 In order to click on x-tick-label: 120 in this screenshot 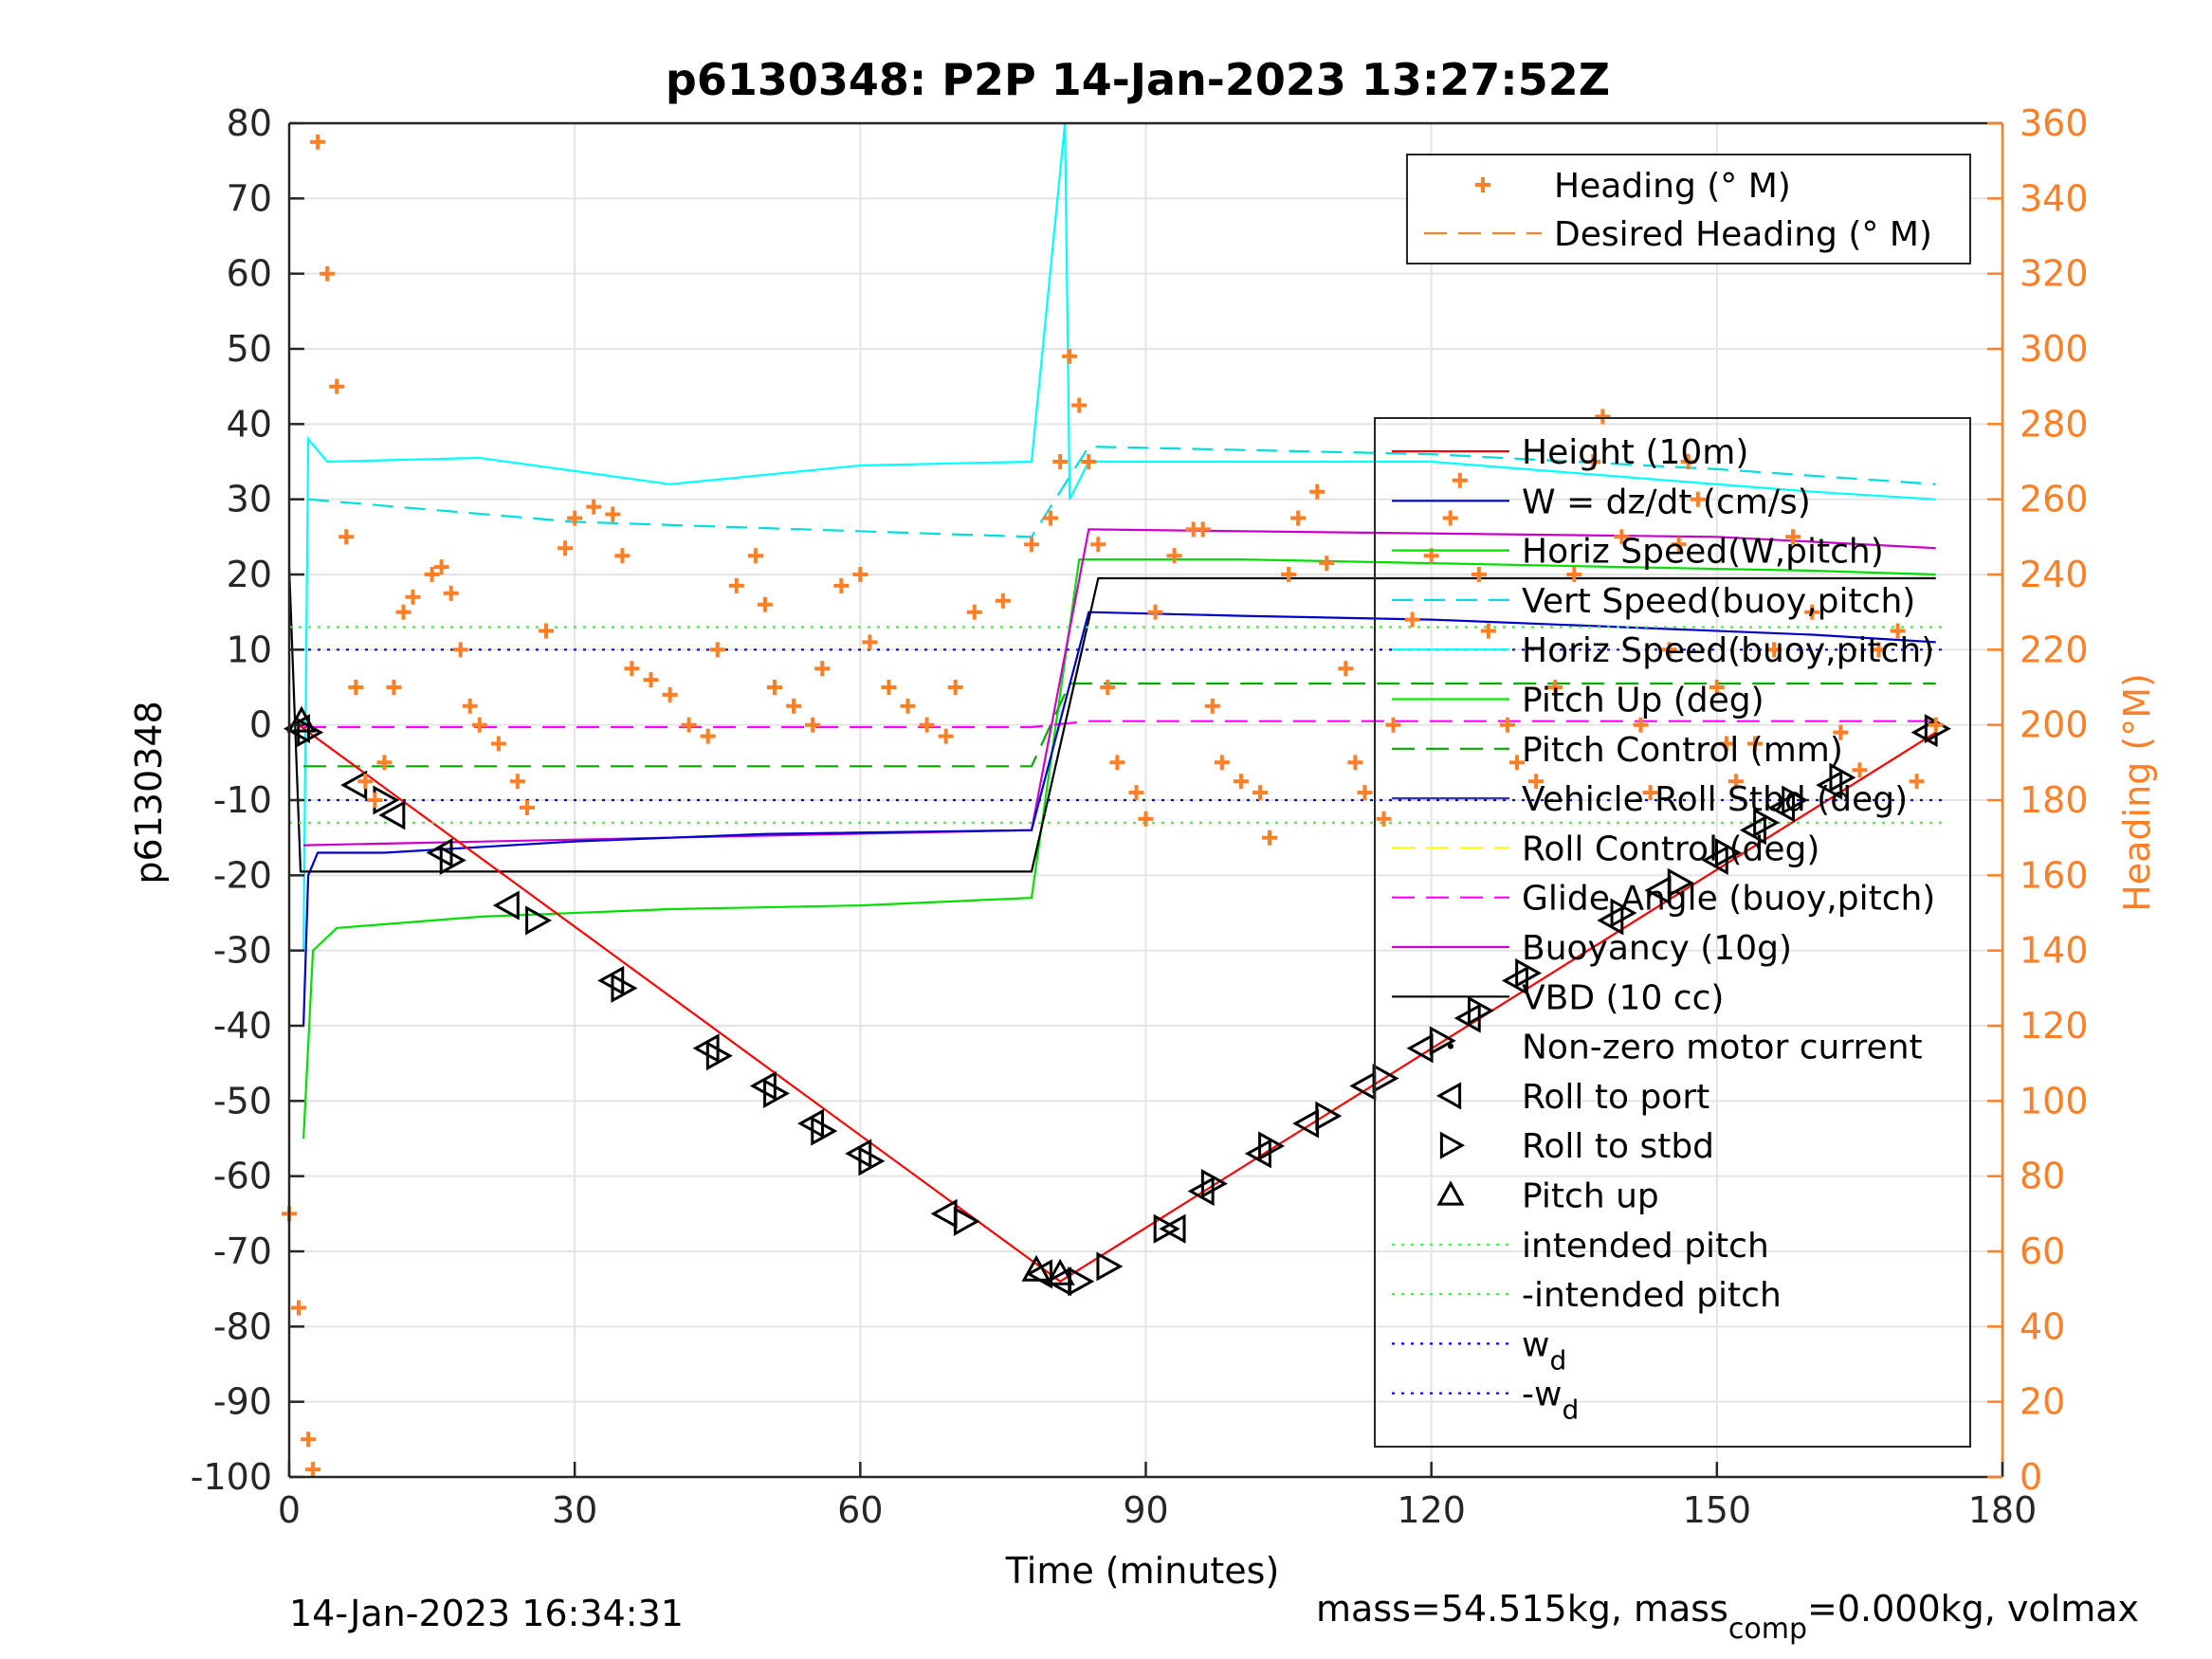, I will do `click(1431, 1510)`.